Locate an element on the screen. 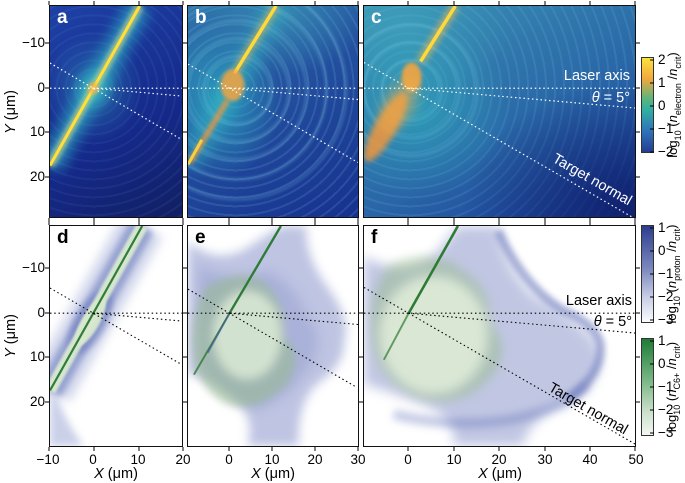 This screenshot has width=685, height=483. annotation-laser-axis-top: Laser axis is located at coordinates (596, 76).